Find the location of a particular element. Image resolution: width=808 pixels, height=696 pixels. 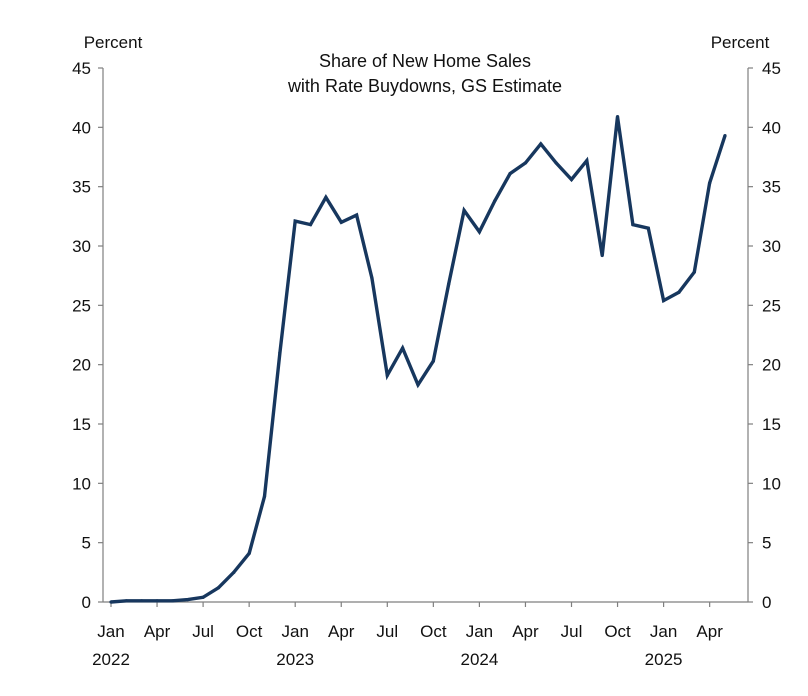

right-y-tick-label: 5 is located at coordinates (766, 543).